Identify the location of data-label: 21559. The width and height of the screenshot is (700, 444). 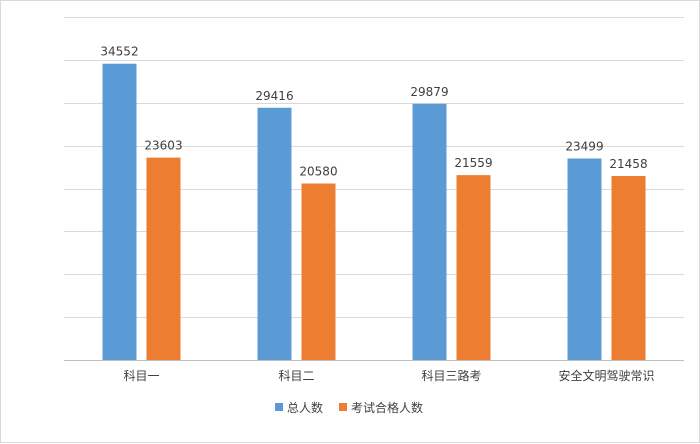
(473, 163).